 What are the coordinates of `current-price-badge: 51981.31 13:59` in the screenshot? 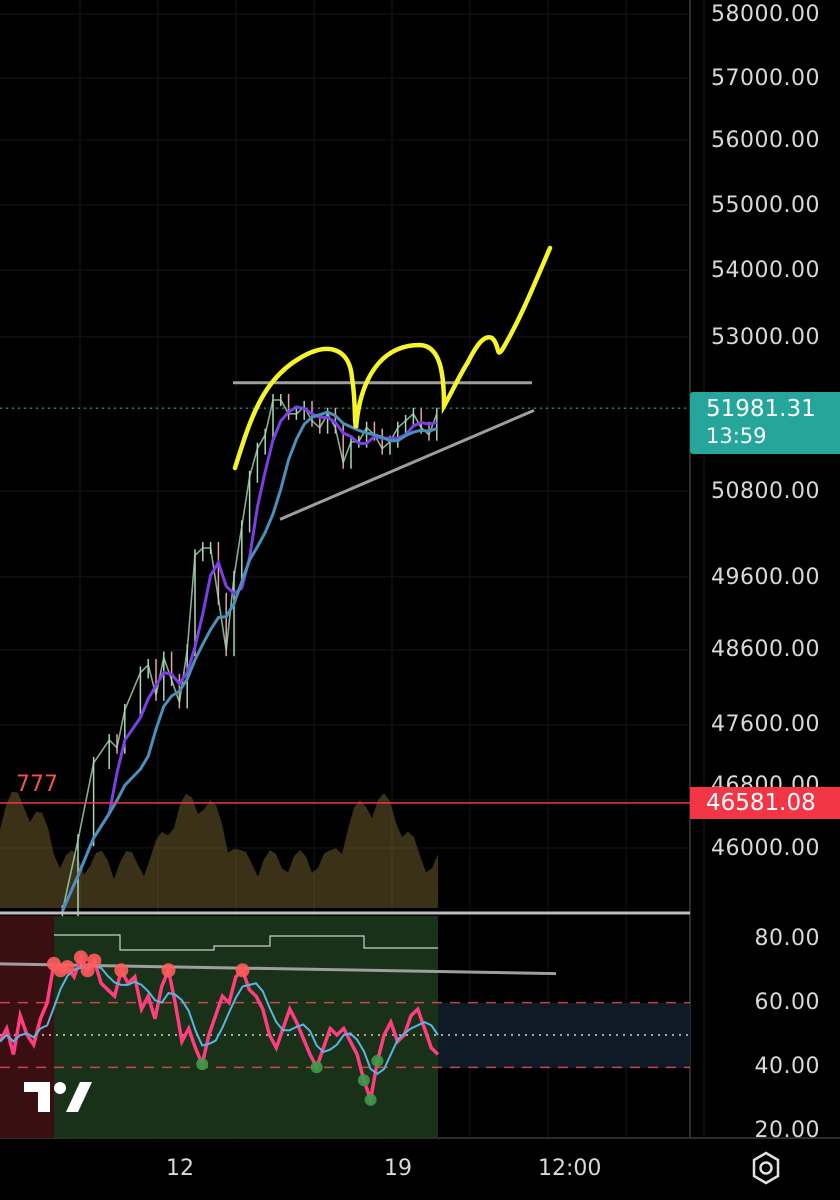 It's located at (765, 423).